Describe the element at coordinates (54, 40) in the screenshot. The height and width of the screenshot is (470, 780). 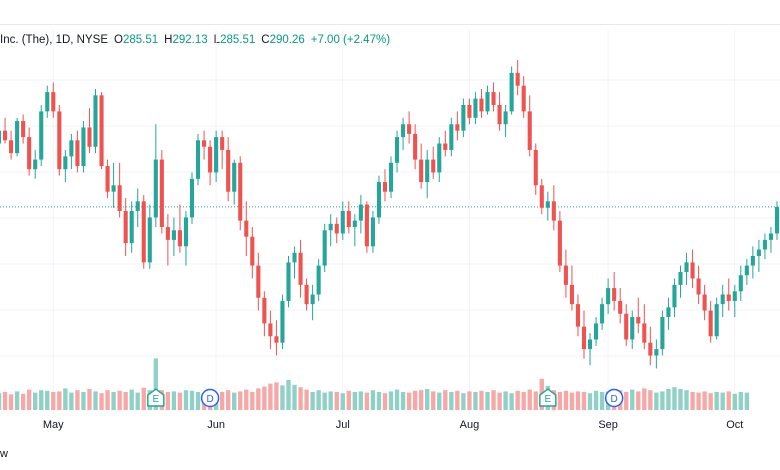
I see `legend-symbol: Inc. (The), 1D, NYSE` at that location.